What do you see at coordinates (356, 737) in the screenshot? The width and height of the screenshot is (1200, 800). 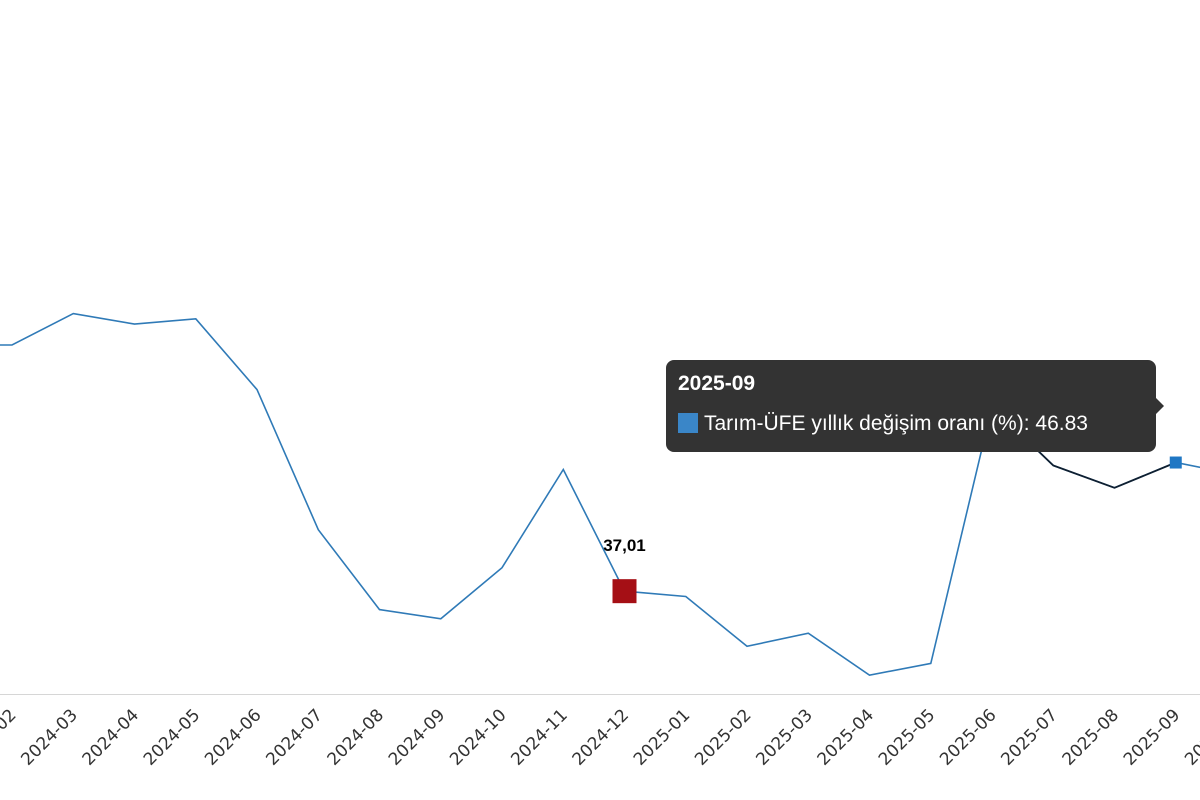 I see `x-tick-label: 2024-08` at bounding box center [356, 737].